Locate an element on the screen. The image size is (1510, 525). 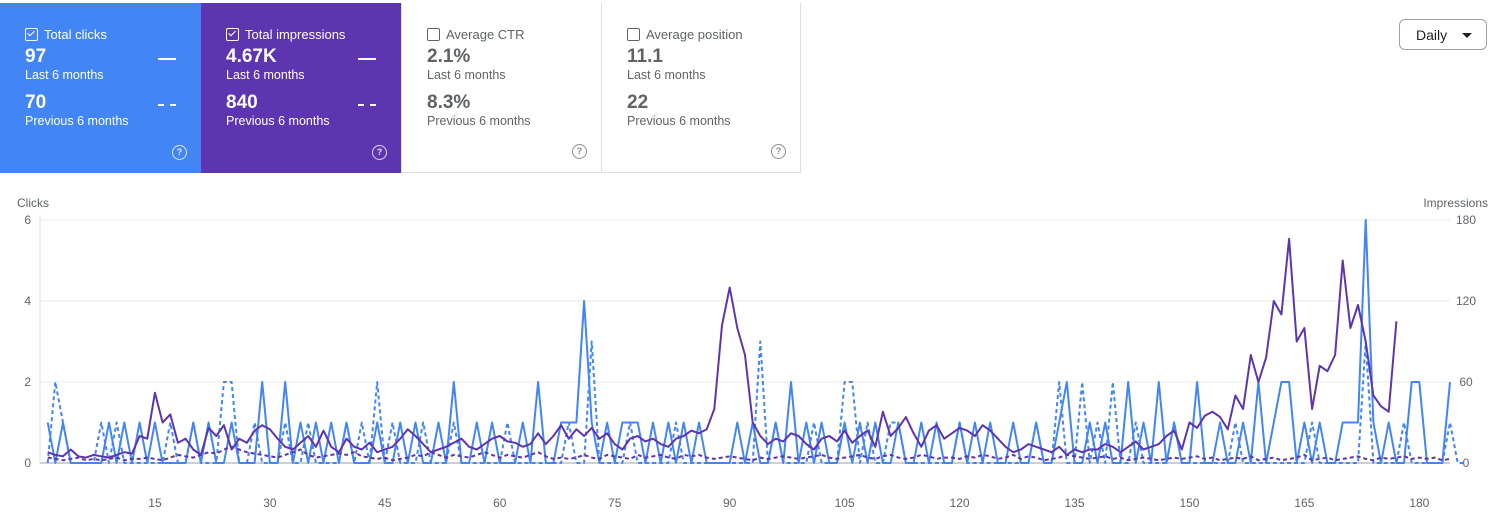
x-tick-label: 75 is located at coordinates (615, 503).